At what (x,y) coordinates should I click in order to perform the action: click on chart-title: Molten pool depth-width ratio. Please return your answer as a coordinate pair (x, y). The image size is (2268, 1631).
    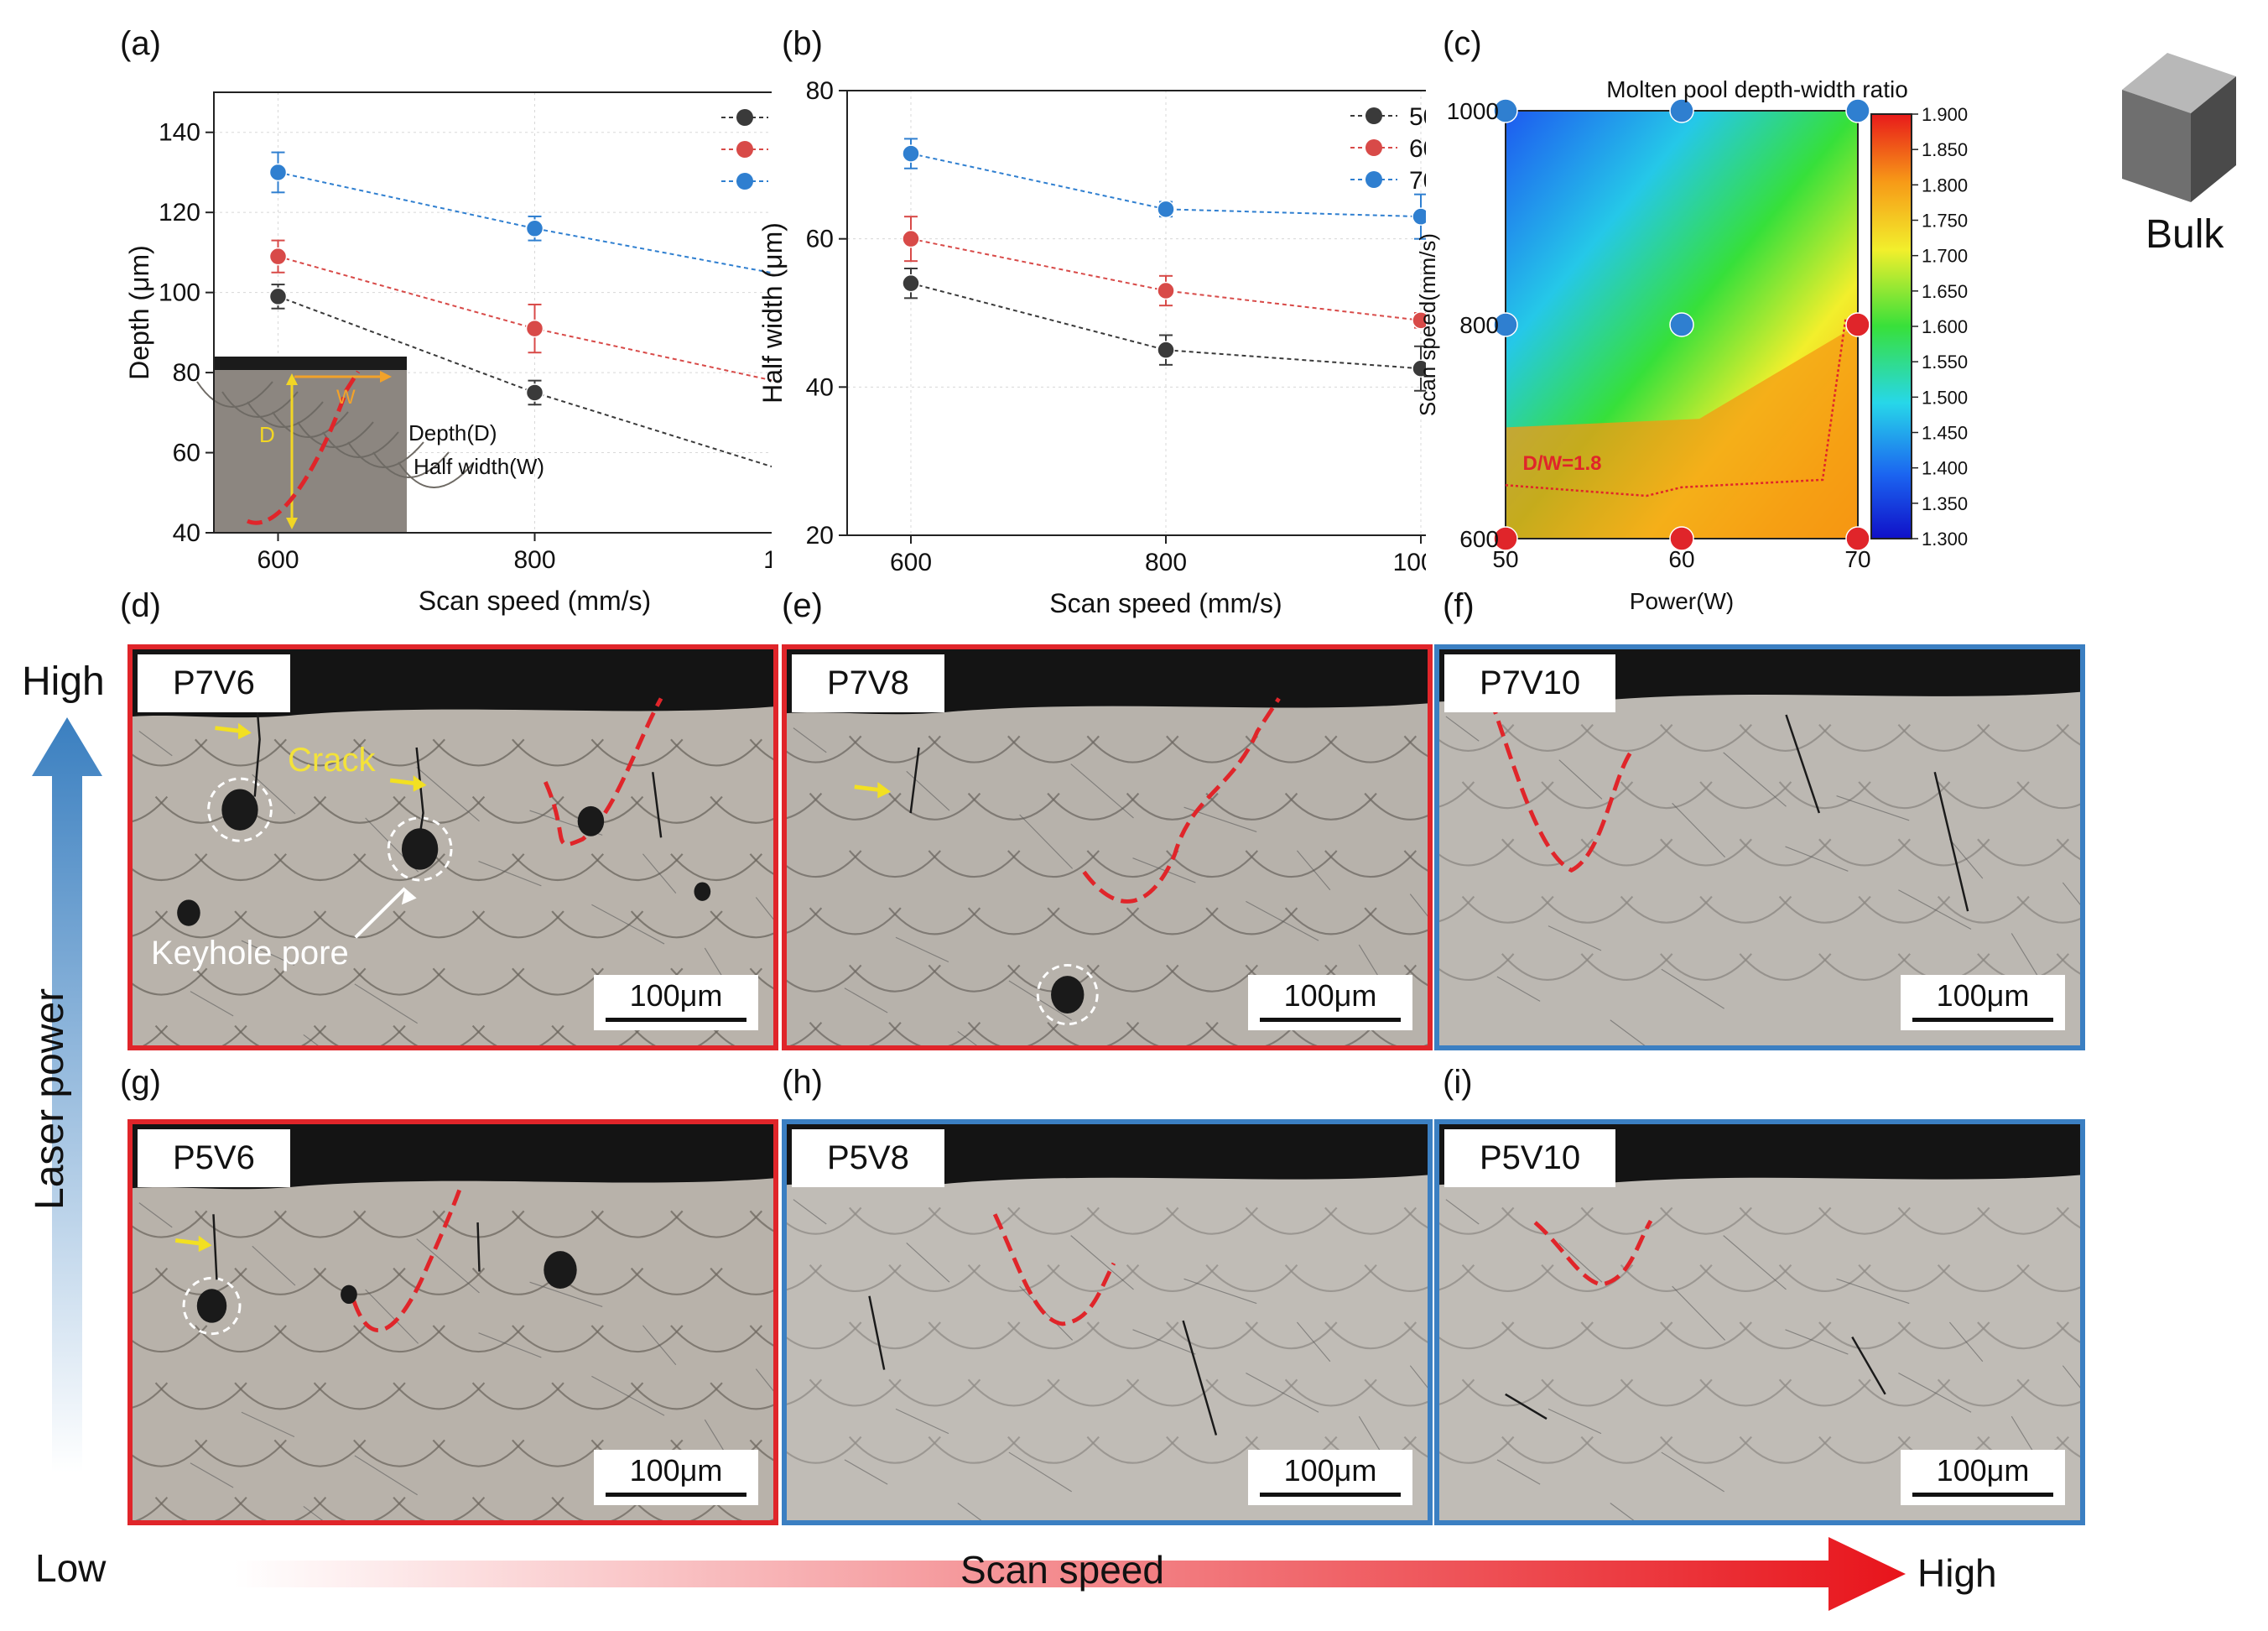
    Looking at the image, I should click on (1757, 89).